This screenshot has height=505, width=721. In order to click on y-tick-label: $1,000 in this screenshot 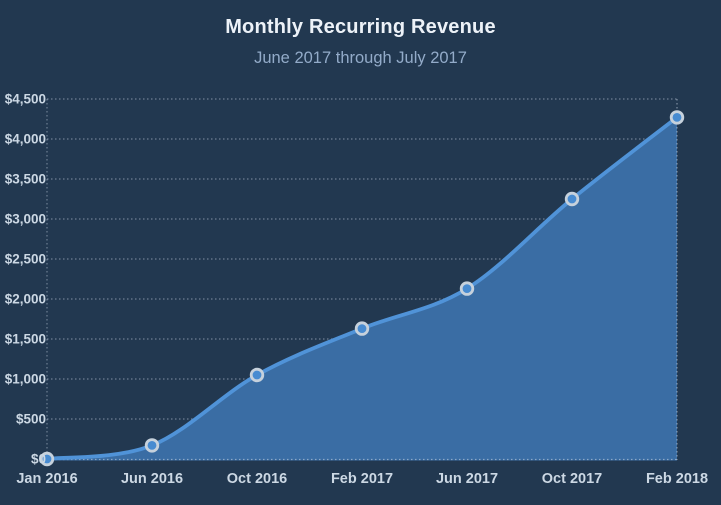, I will do `click(25, 379)`.